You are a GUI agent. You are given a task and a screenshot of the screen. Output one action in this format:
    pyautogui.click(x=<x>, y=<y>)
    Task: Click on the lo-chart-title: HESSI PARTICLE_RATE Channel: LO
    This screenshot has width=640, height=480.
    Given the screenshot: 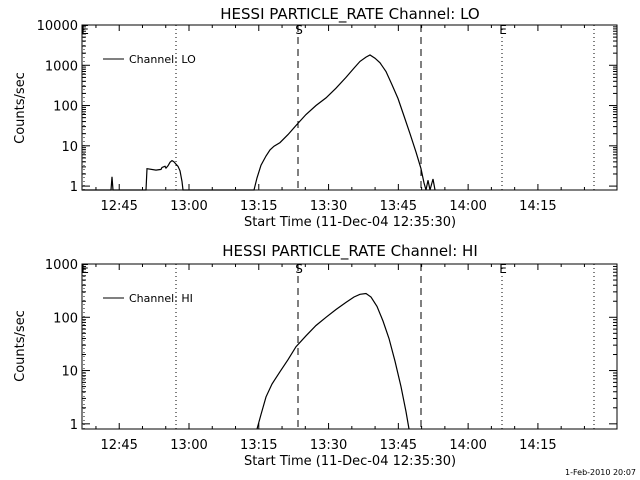 What is the action you would take?
    pyautogui.click(x=349, y=14)
    